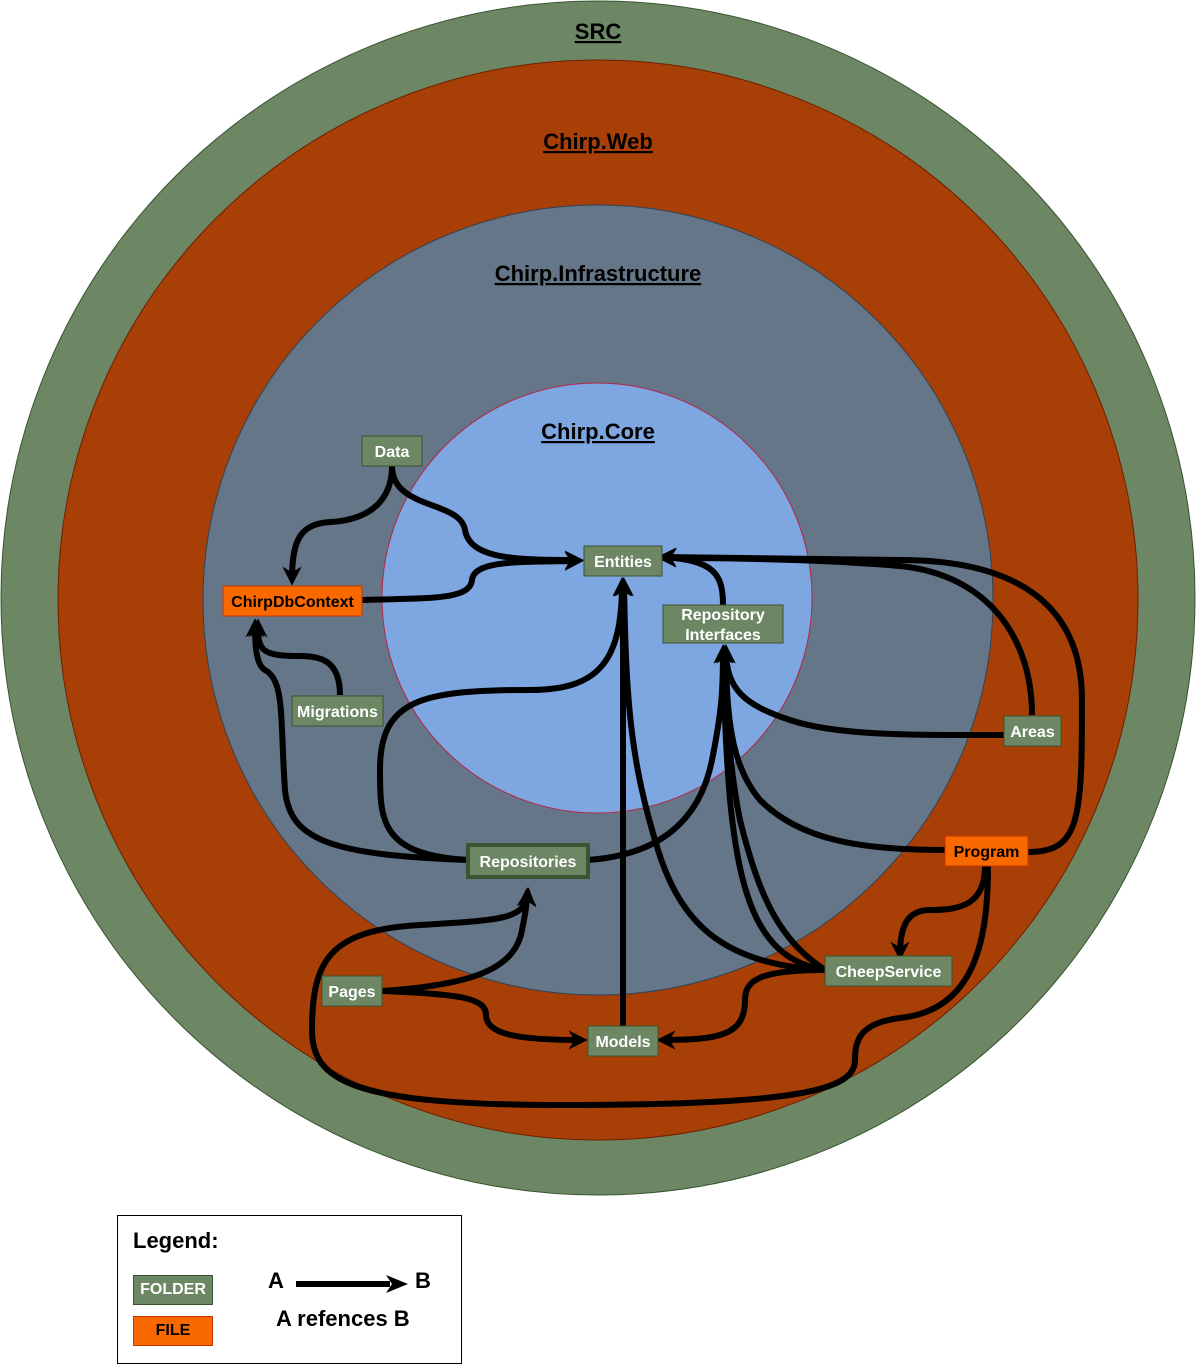  I want to click on node-repositories: Repositories, so click(528, 861).